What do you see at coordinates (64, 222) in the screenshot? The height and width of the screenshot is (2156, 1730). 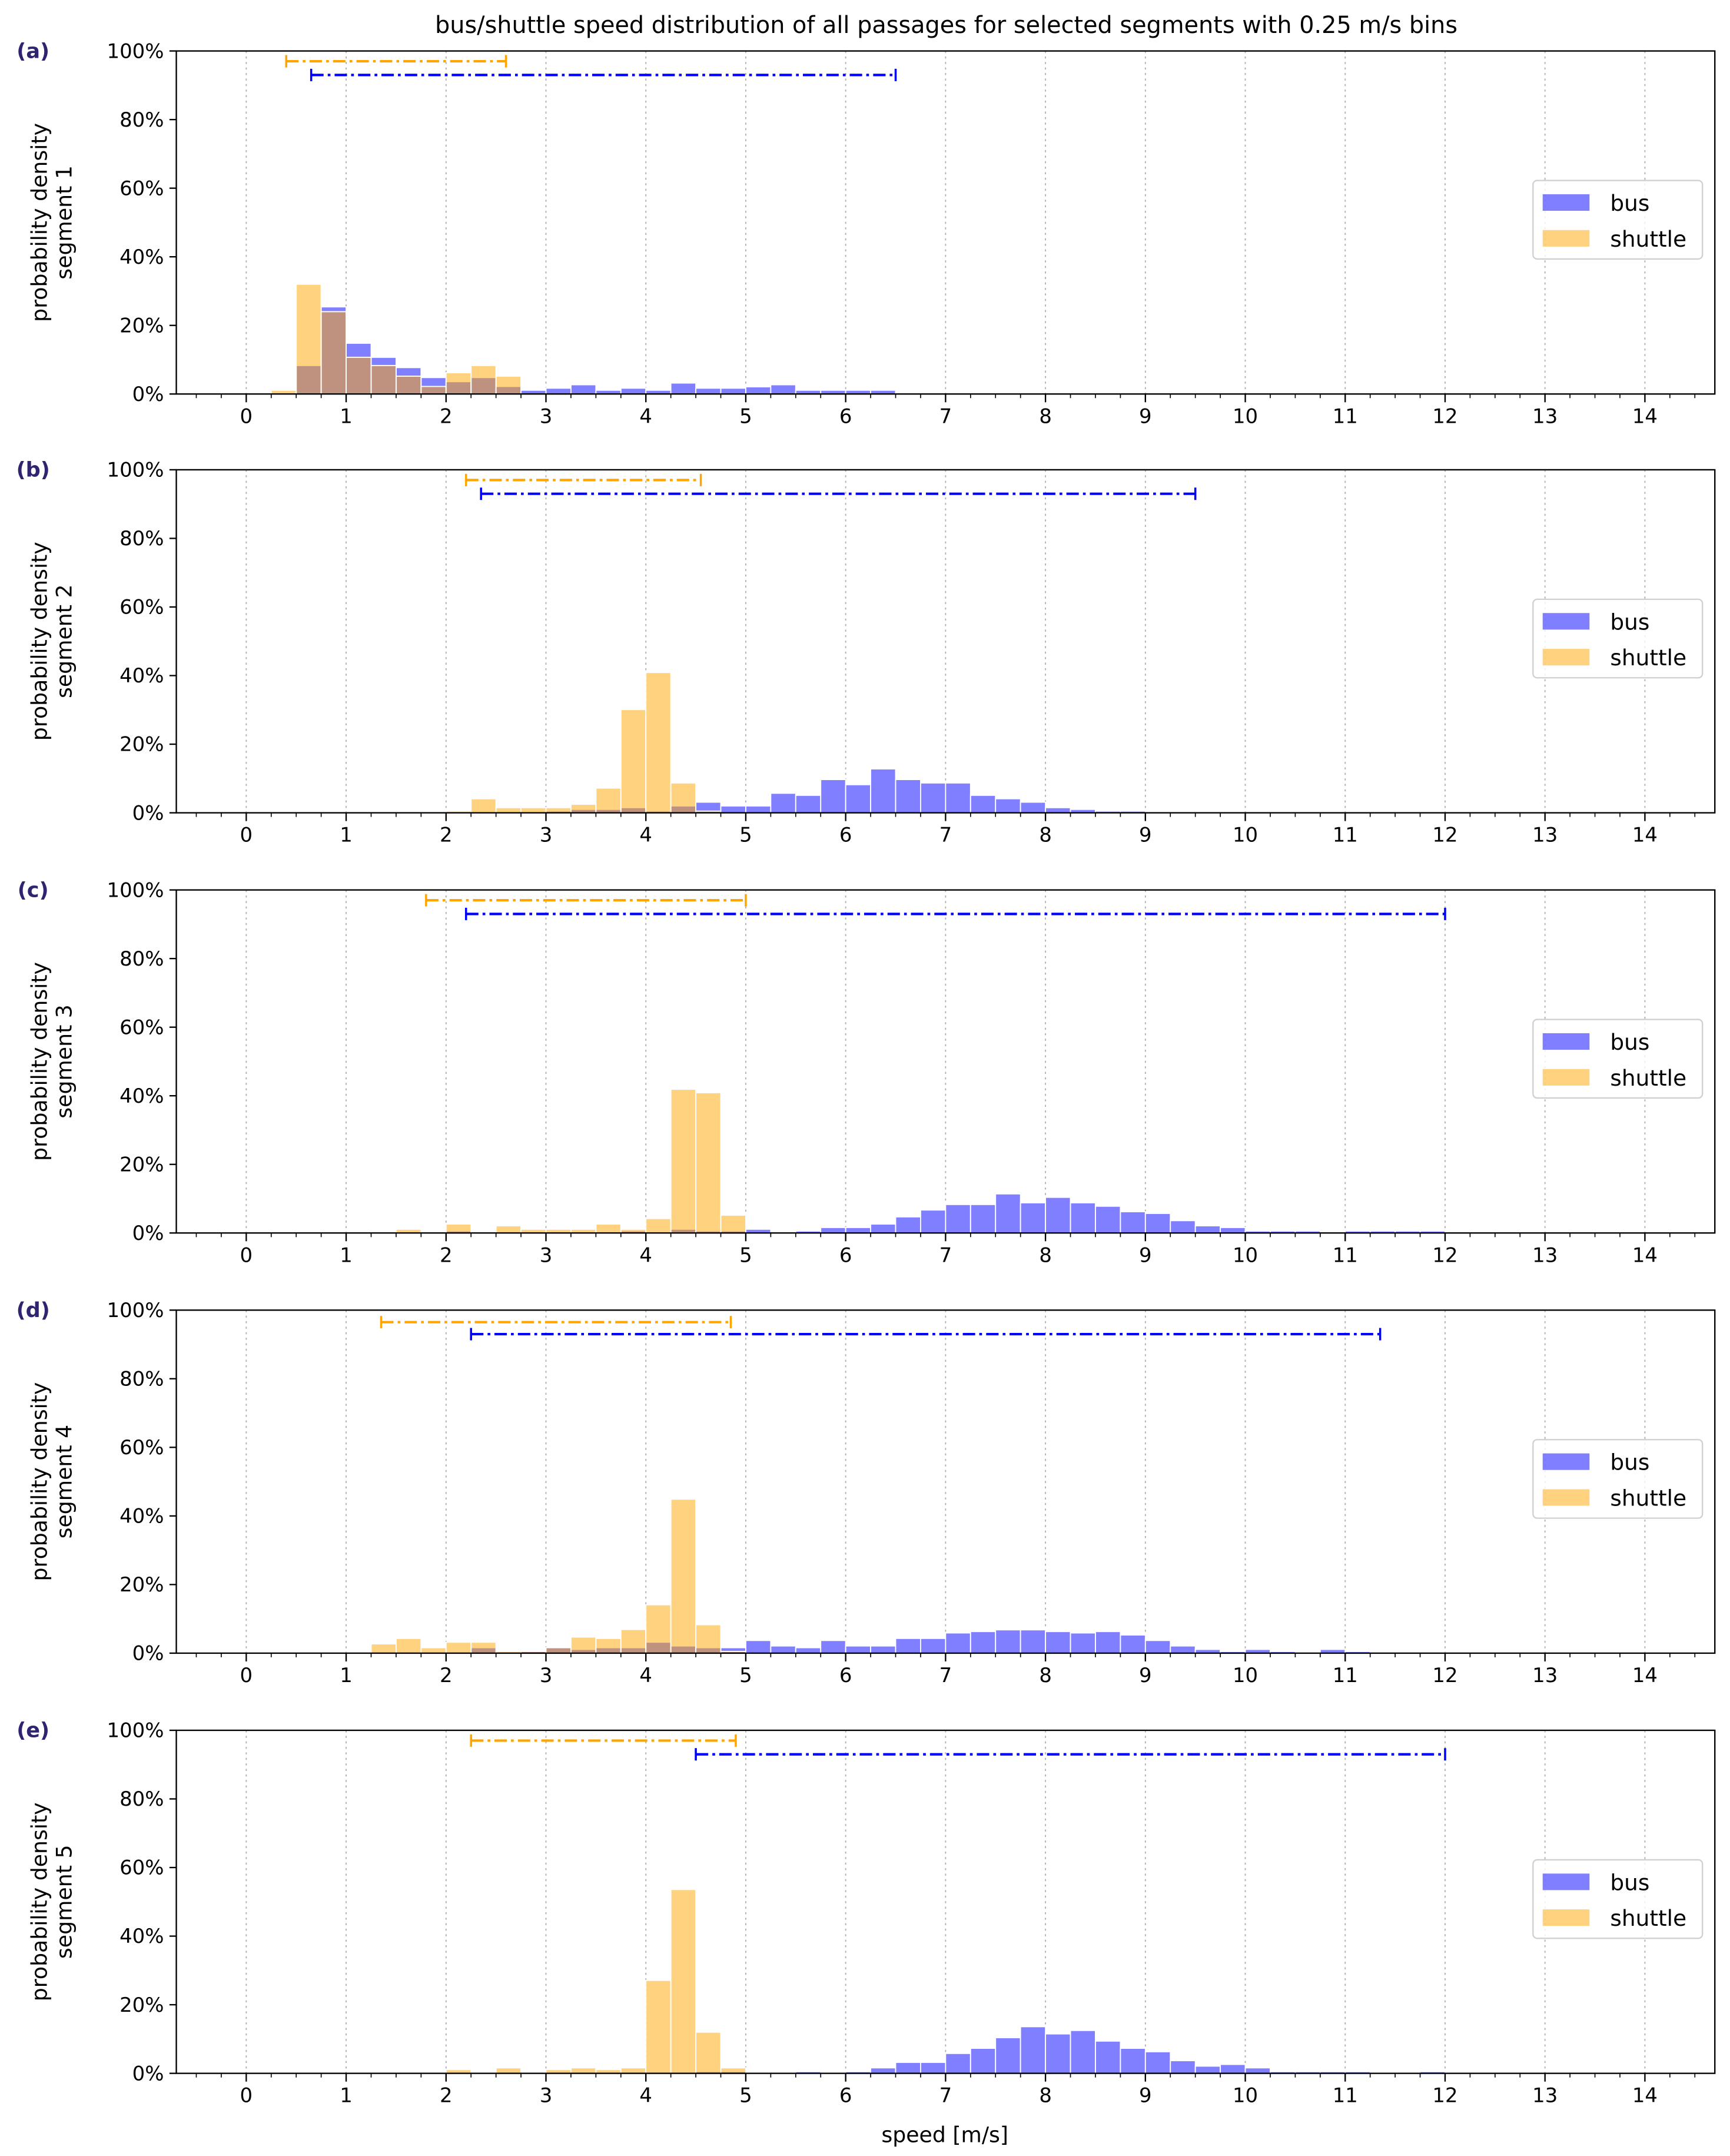 I see `y-axis-label: segment 1` at bounding box center [64, 222].